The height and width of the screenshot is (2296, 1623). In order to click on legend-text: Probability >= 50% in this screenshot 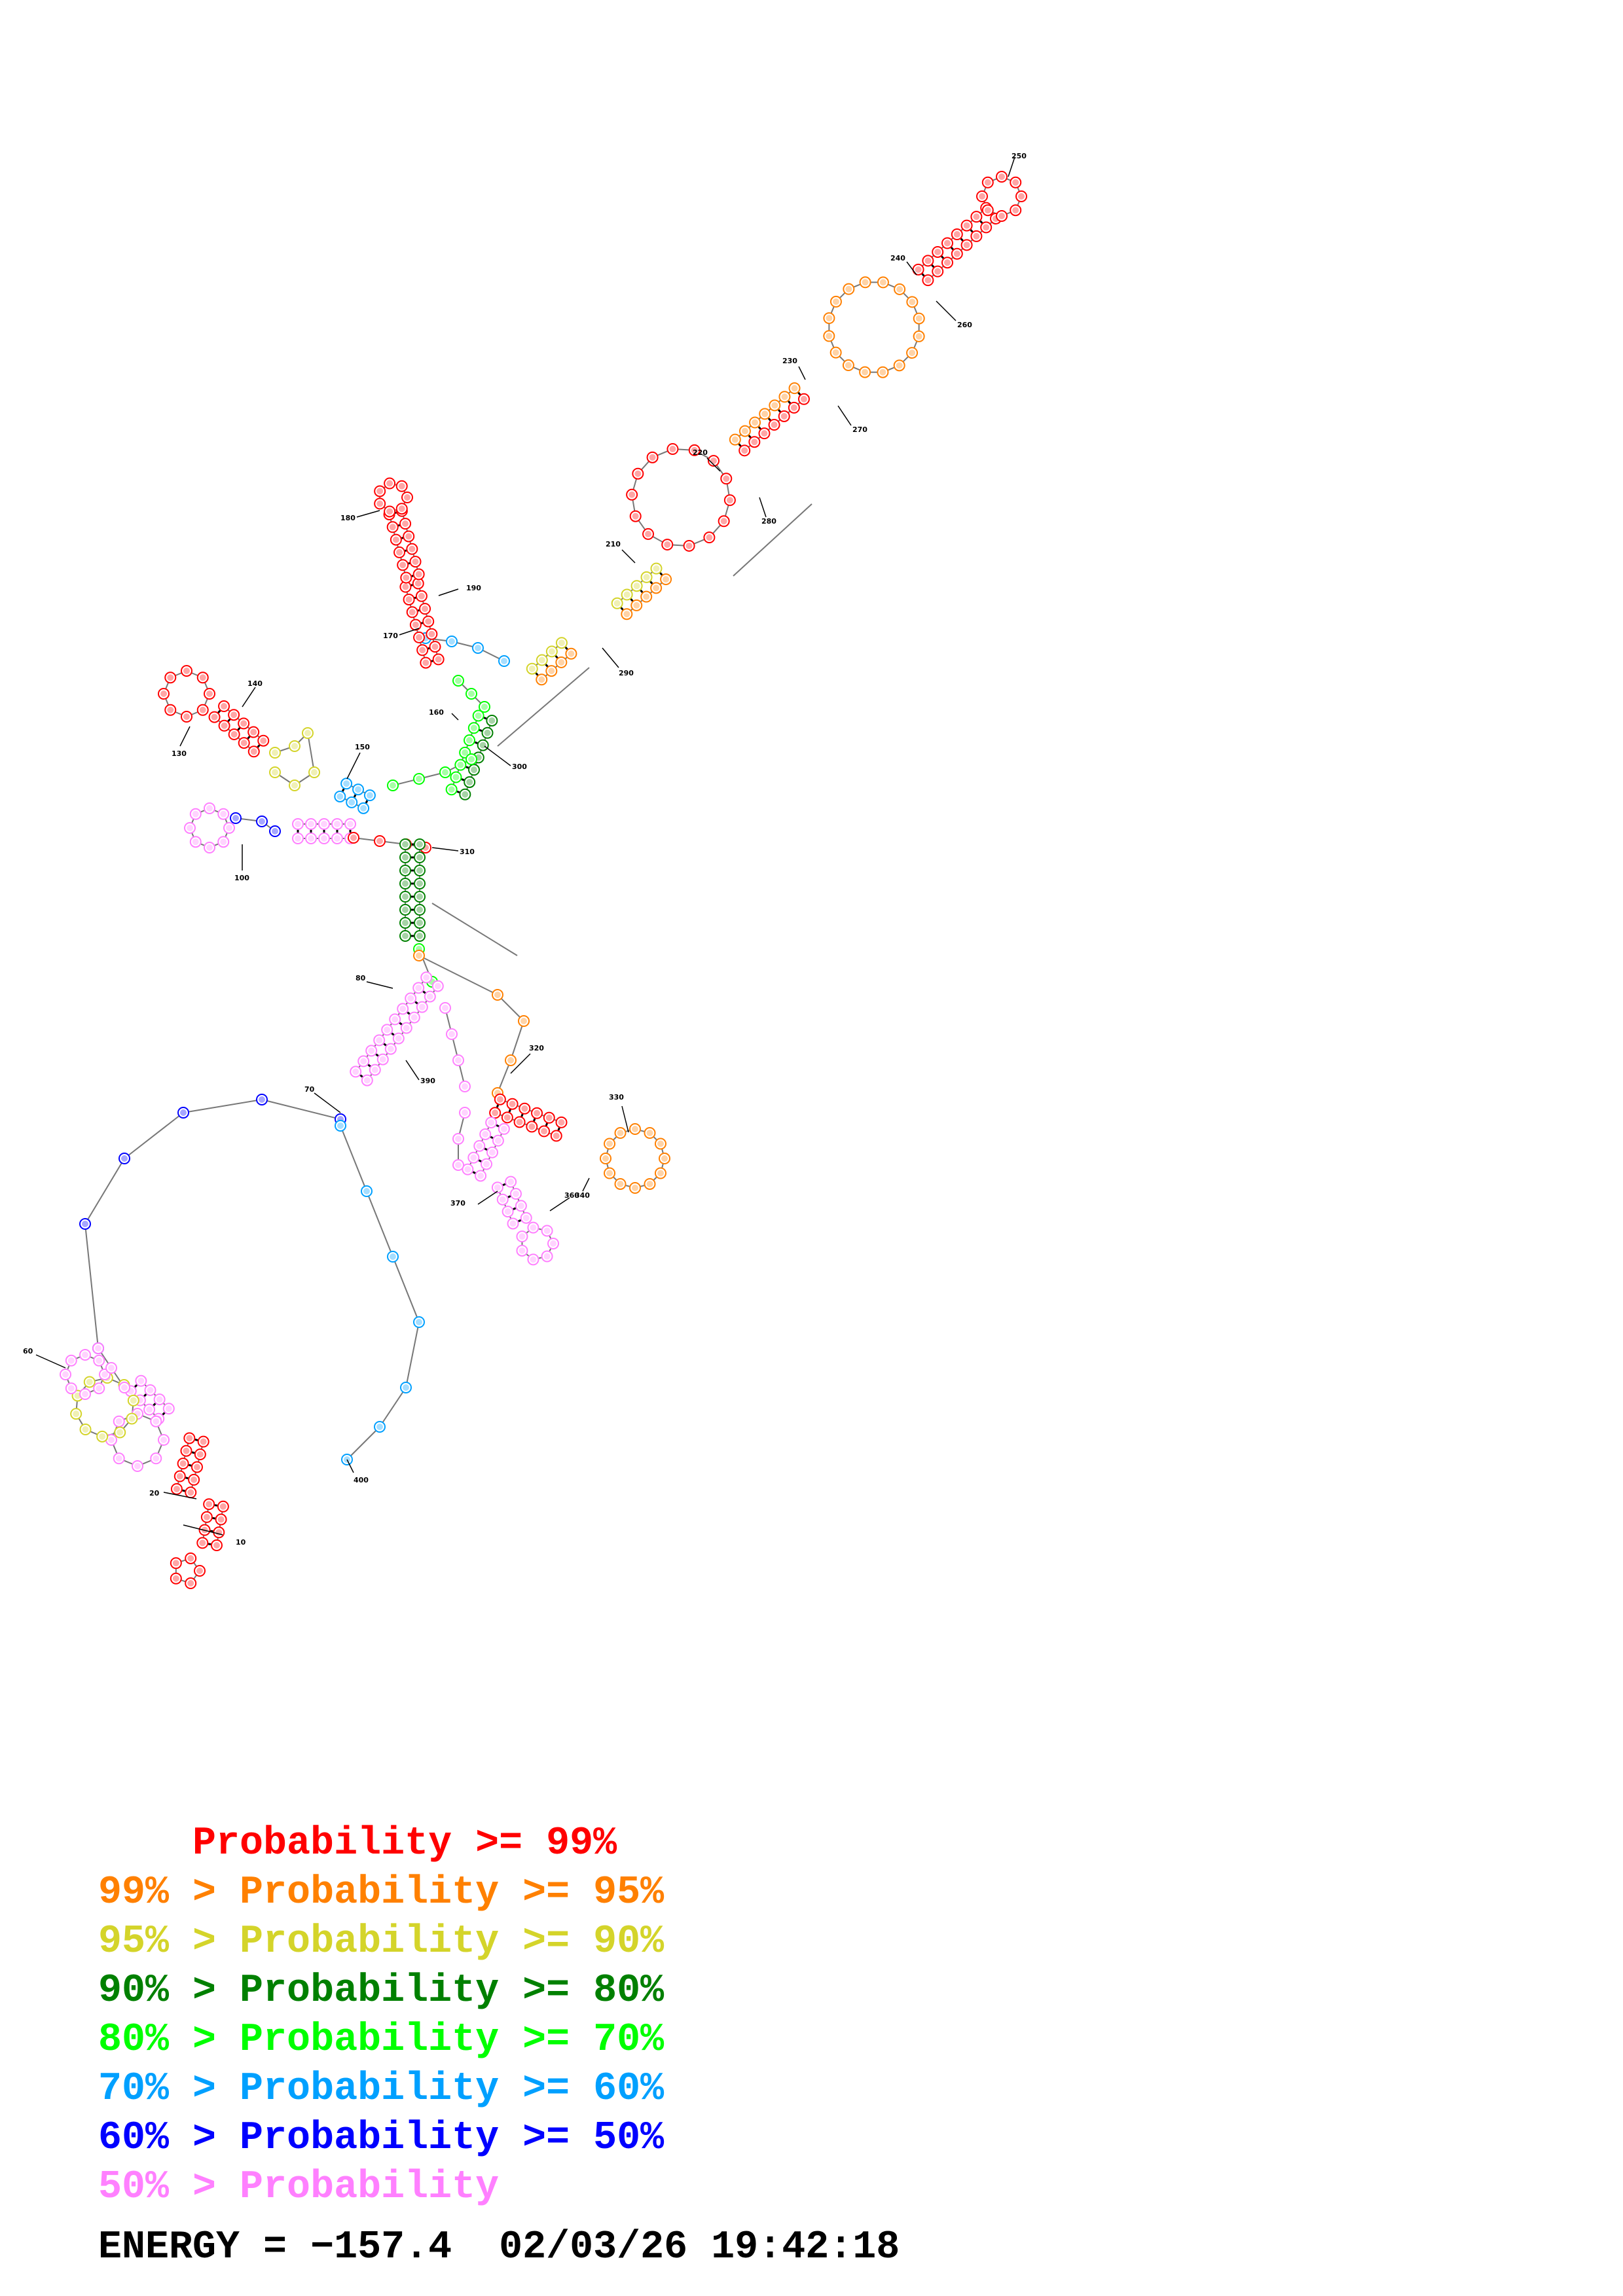, I will do `click(452, 2138)`.